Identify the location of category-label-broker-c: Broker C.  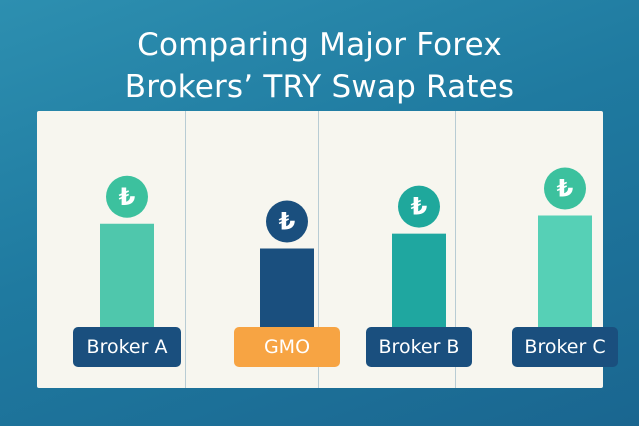
(565, 347).